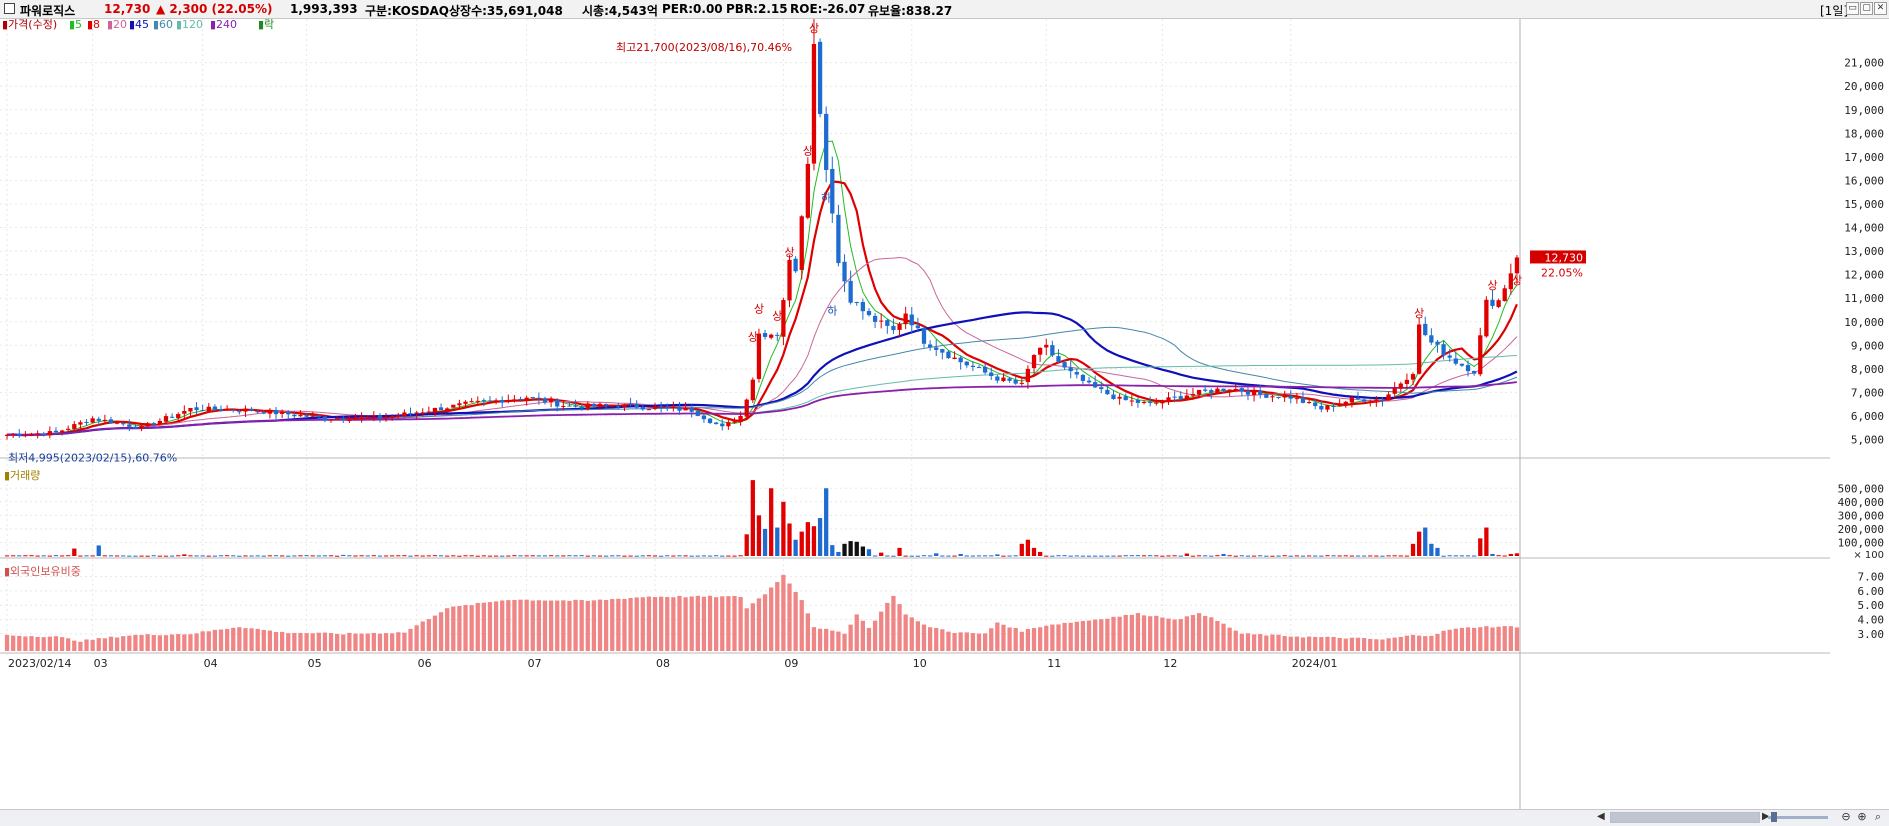  What do you see at coordinates (1866, 8) in the screenshot?
I see `maximize-button: ▢` at bounding box center [1866, 8].